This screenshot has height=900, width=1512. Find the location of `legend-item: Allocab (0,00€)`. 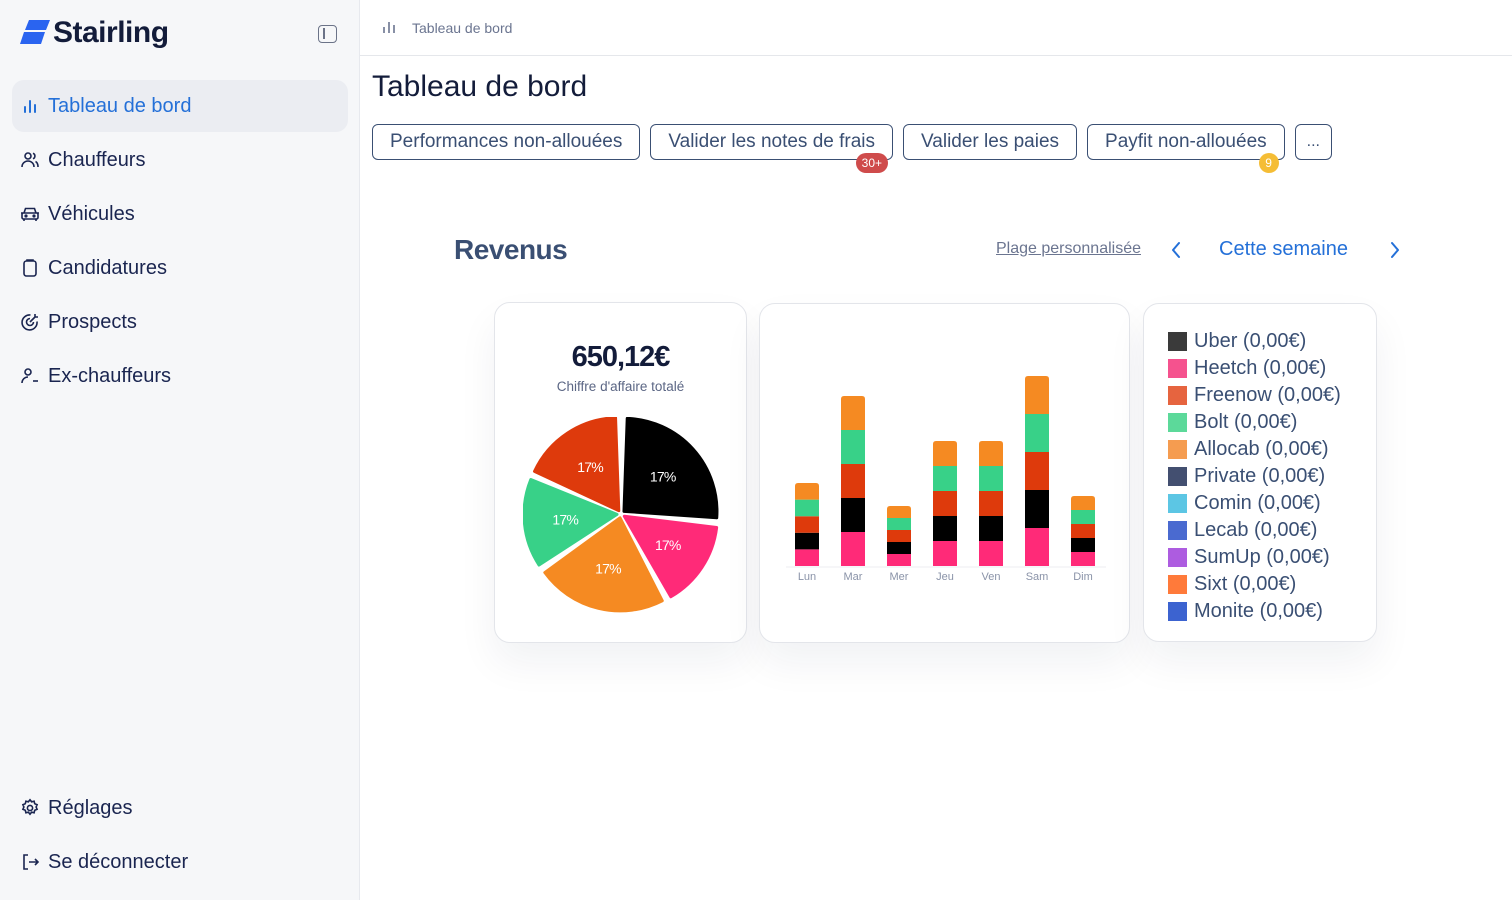

legend-item: Allocab (0,00€) is located at coordinates (1254, 449).